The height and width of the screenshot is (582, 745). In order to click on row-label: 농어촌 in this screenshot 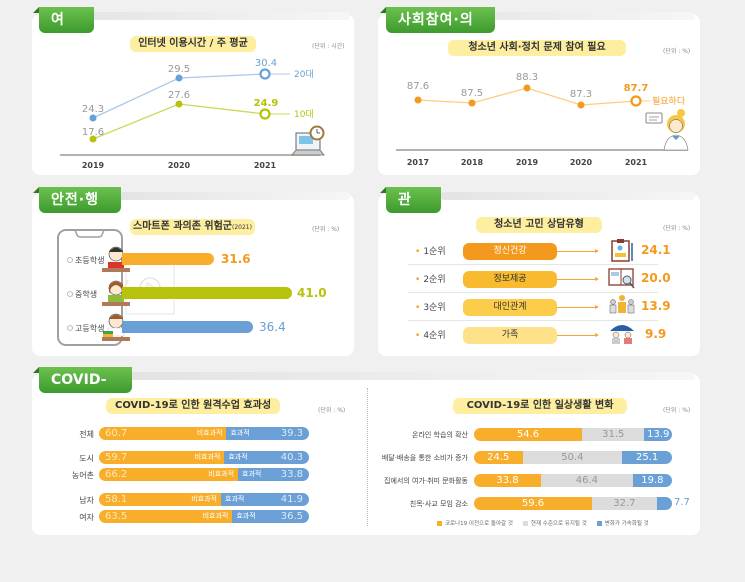, I will do `click(82, 475)`.